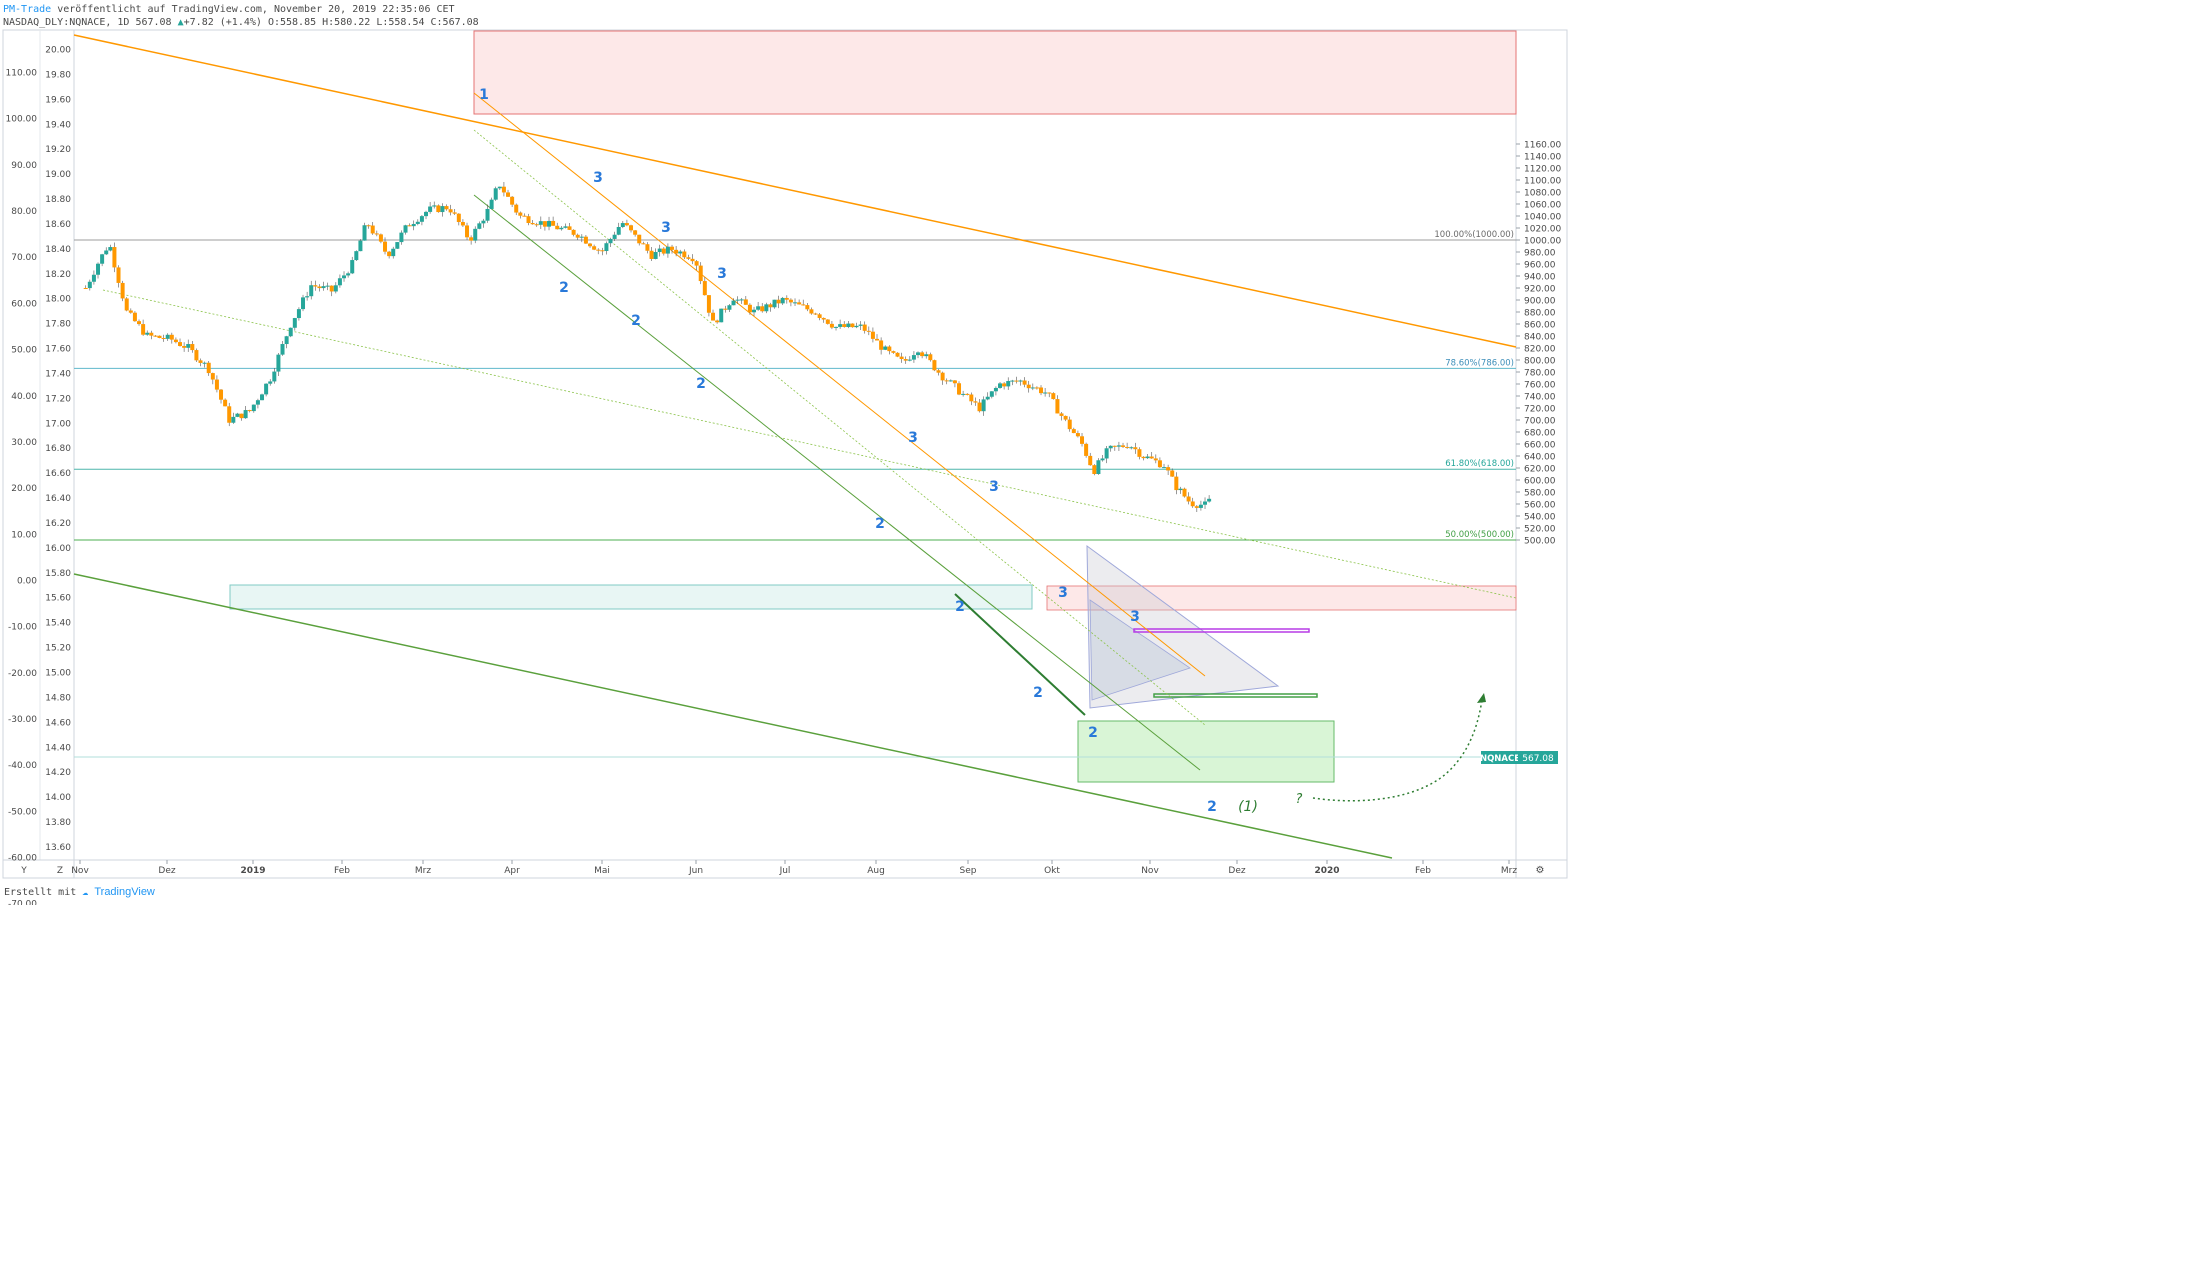  I want to click on outer-scale-label: 110.00, so click(22, 74).